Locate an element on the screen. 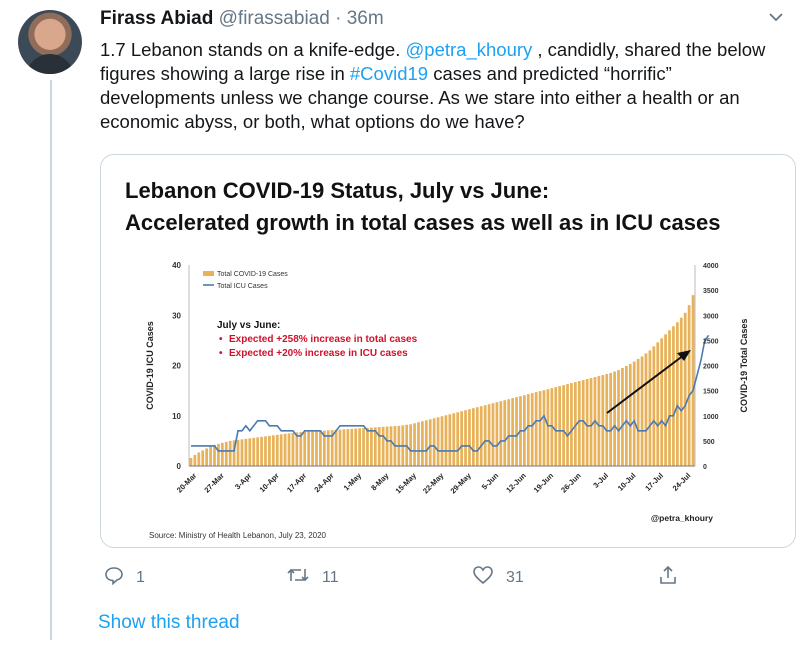 This screenshot has height=660, width=800. x-tick-label: 5-Jun is located at coordinates (490, 481).